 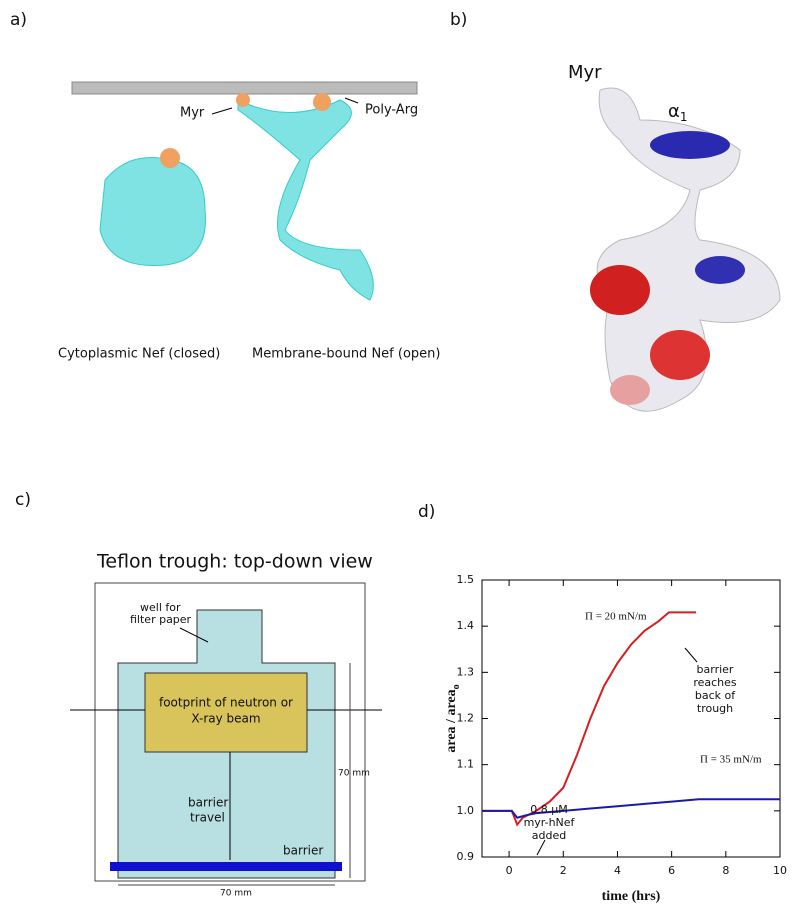 What do you see at coordinates (715, 682) in the screenshot?
I see `annotation: reaches` at bounding box center [715, 682].